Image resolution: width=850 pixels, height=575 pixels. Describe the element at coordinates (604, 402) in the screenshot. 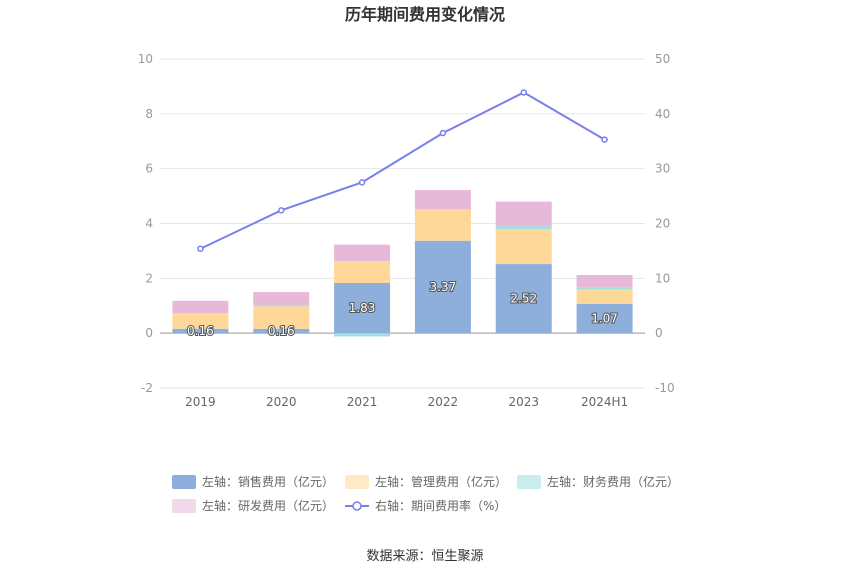

I see `x-tick-label: 2024H1` at that location.